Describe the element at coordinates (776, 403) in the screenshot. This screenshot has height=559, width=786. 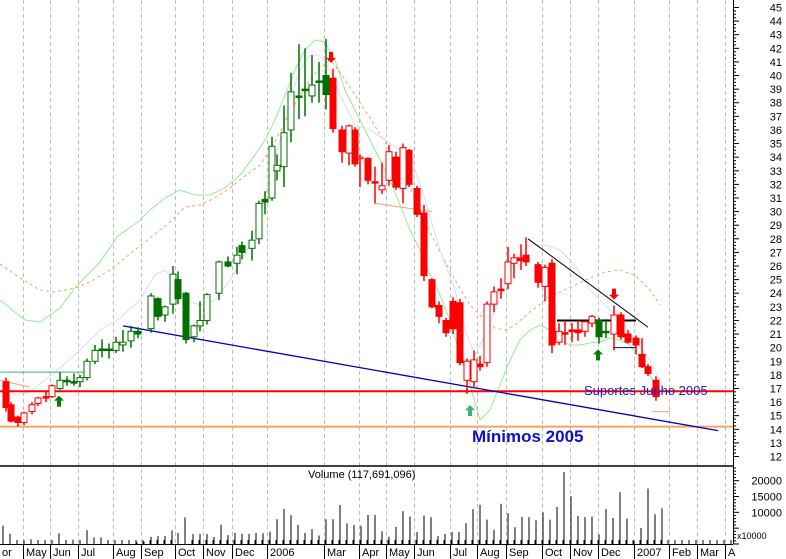
I see `price-tick-label: 16` at that location.